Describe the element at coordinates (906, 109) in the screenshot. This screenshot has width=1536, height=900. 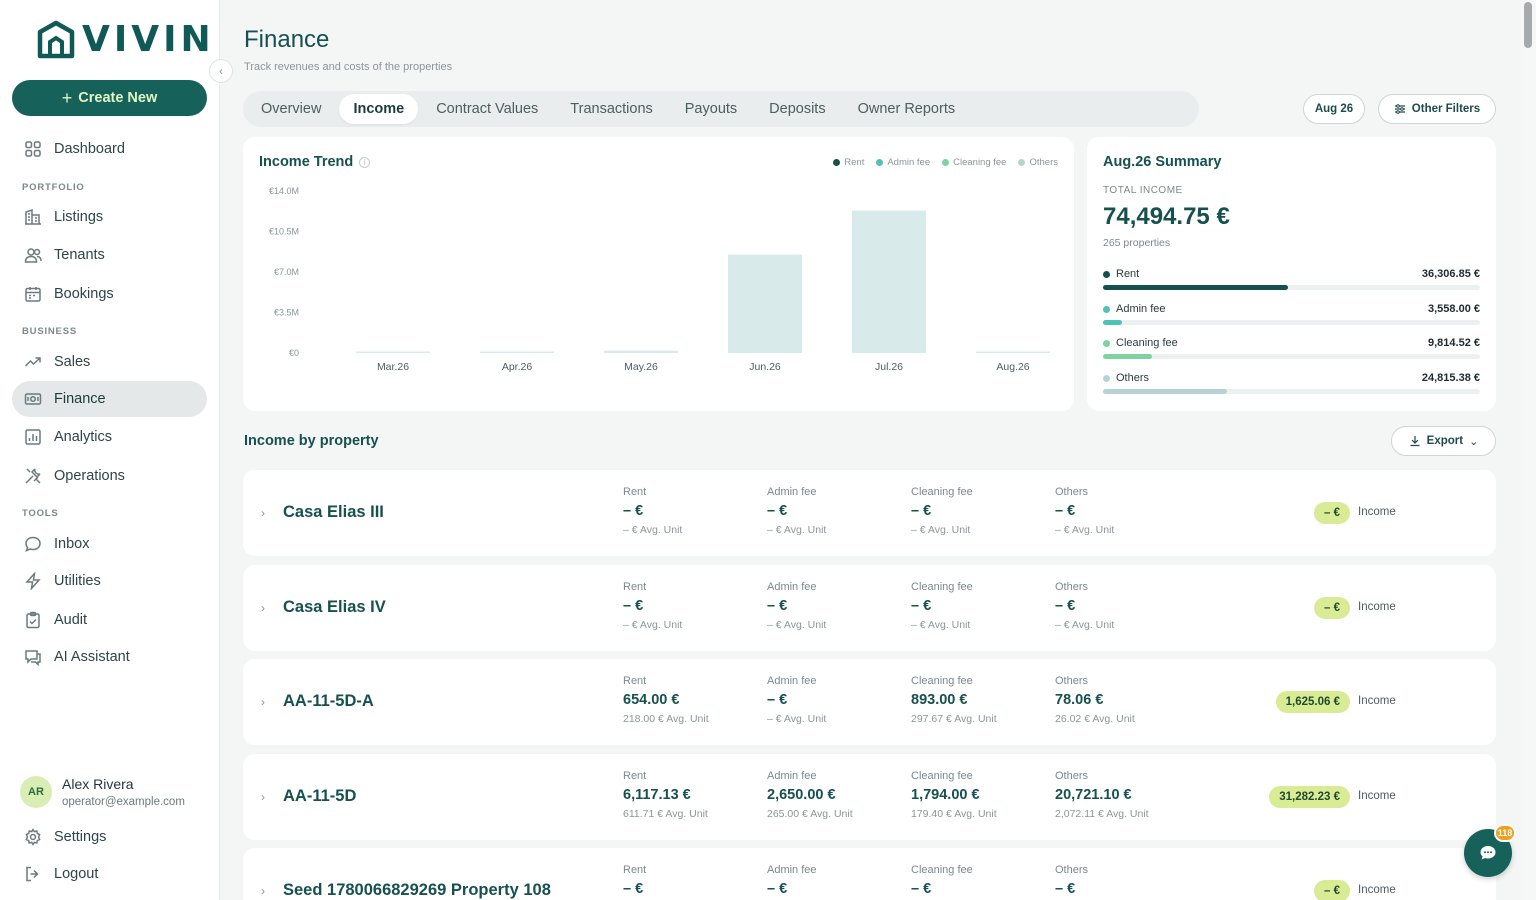
I see `tab-owner-reports: Owner Reports` at that location.